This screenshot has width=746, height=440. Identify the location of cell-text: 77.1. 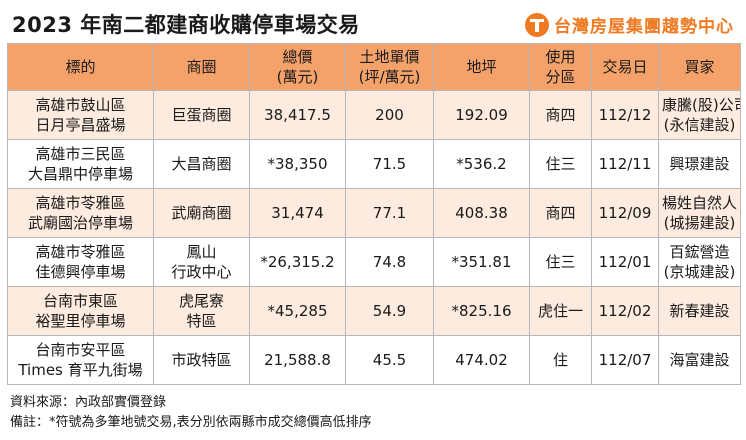
(389, 213).